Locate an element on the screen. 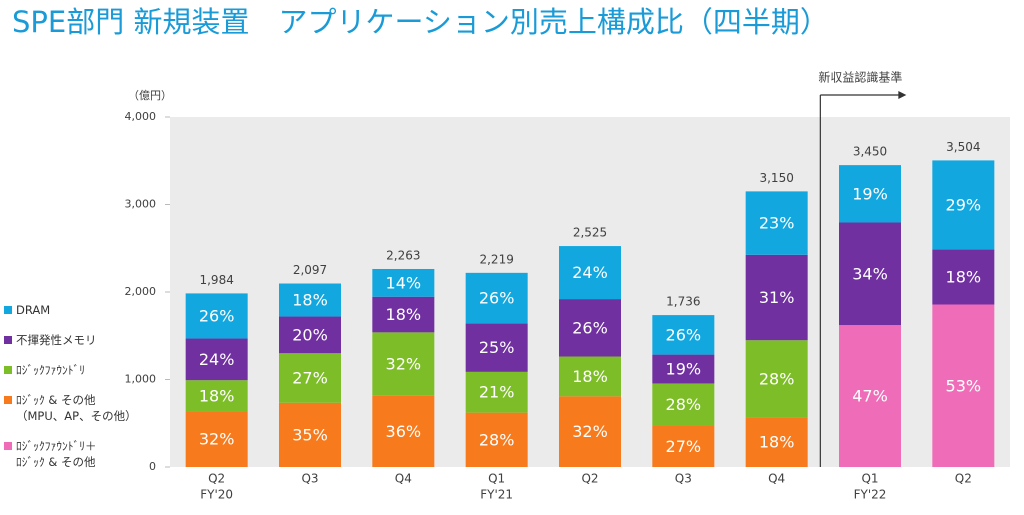  data-label: 24% is located at coordinates (590, 272).